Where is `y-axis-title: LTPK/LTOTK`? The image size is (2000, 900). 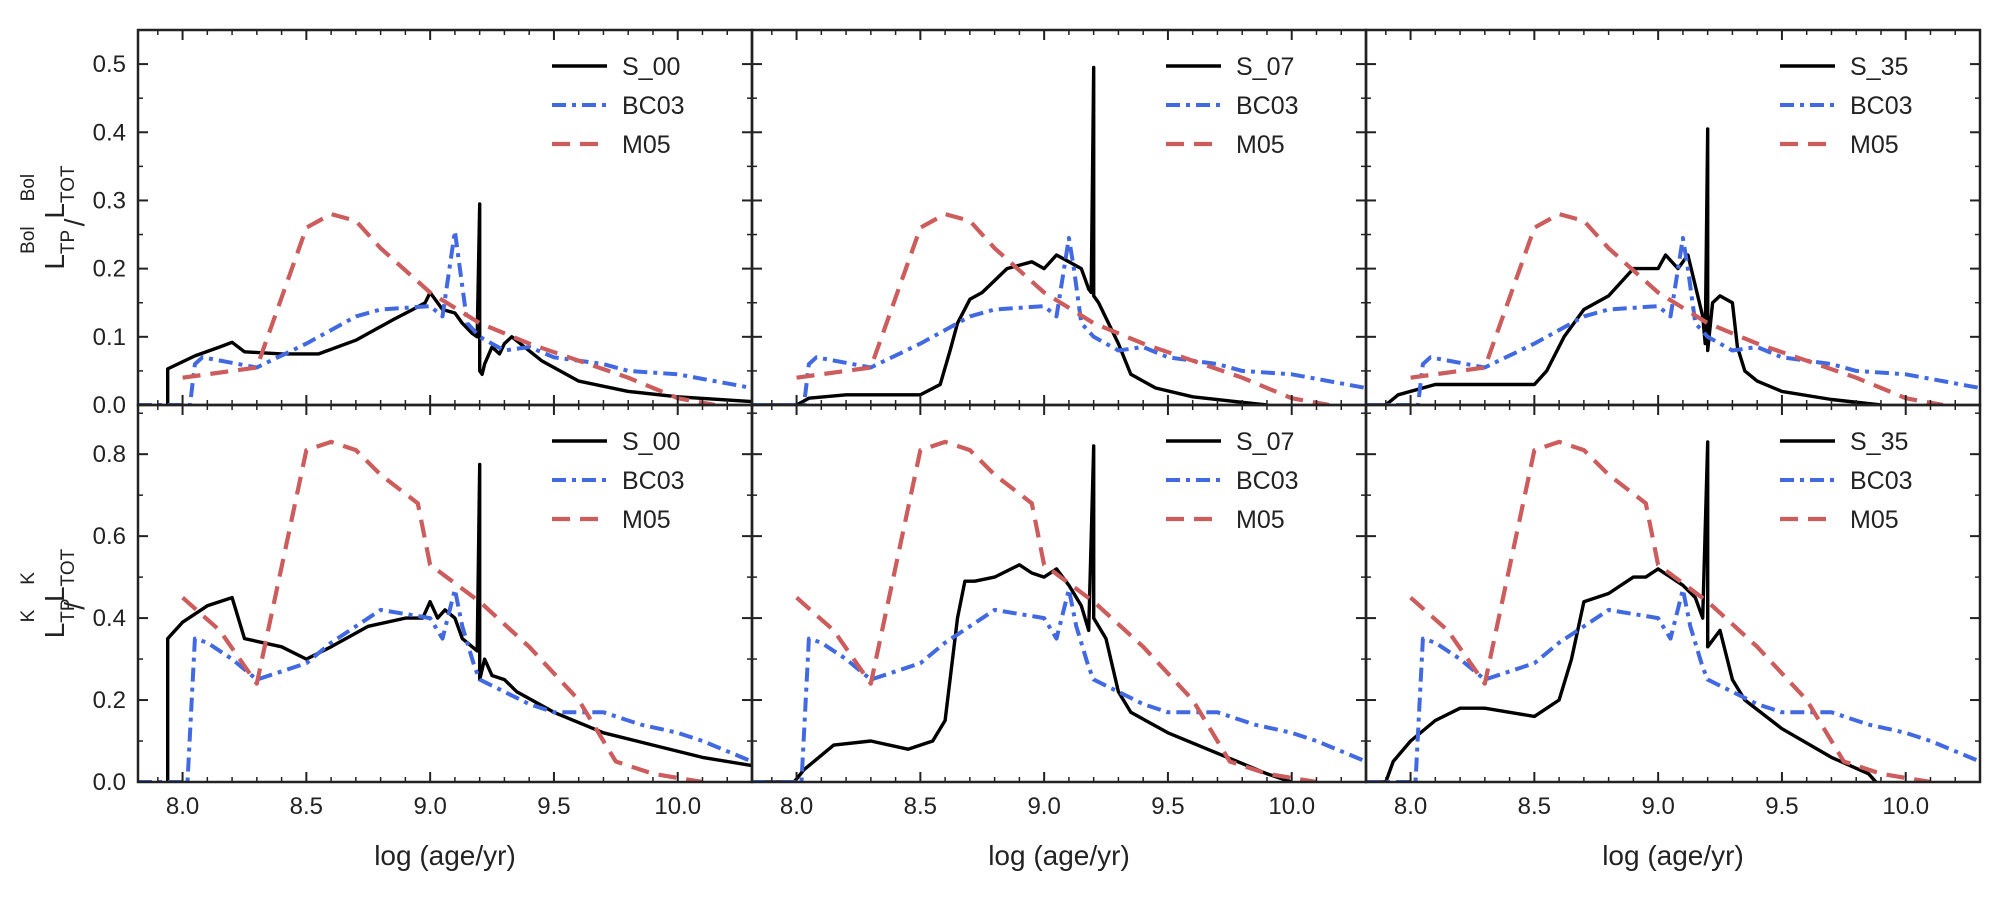
y-axis-title: LTPK/LTOTK is located at coordinates (54, 593).